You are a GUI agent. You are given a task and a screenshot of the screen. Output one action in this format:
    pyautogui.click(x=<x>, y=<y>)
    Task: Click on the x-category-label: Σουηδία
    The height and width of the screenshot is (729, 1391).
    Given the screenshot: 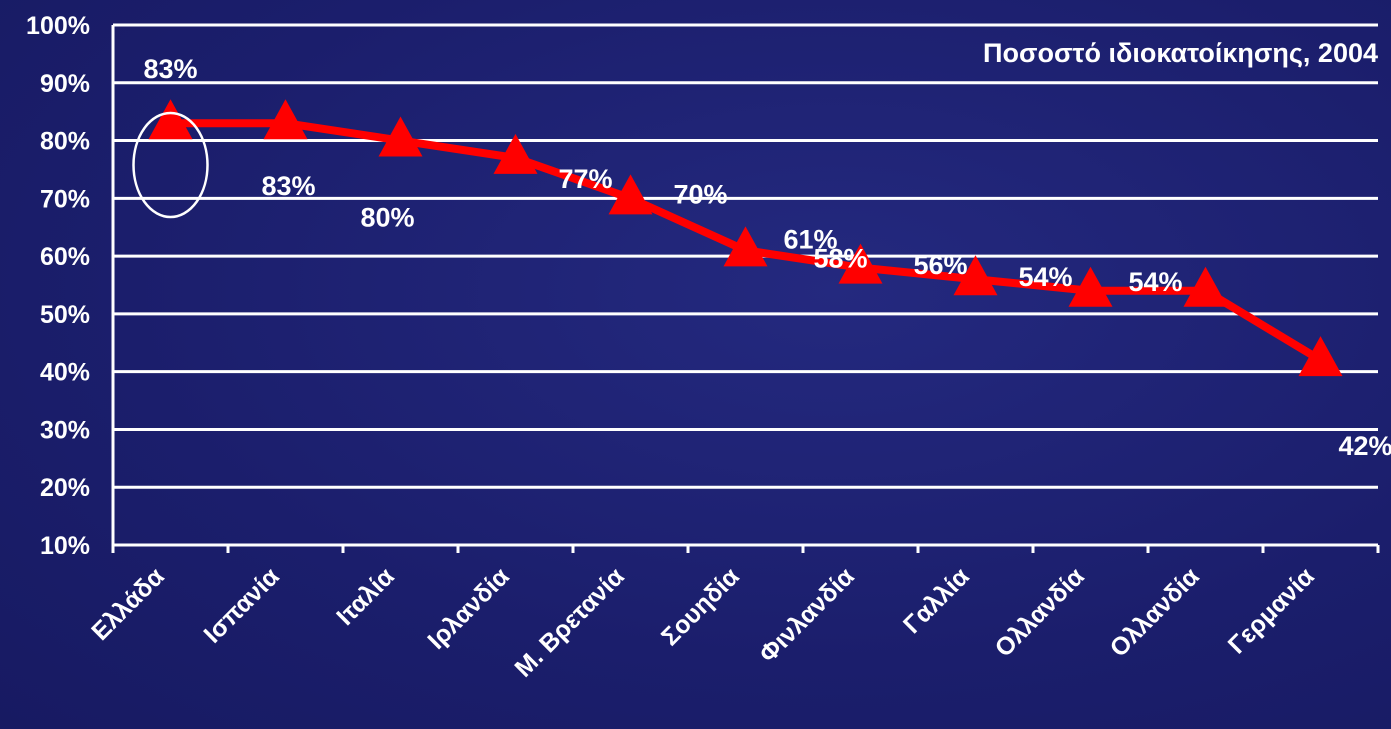 What is the action you would take?
    pyautogui.click(x=700, y=606)
    